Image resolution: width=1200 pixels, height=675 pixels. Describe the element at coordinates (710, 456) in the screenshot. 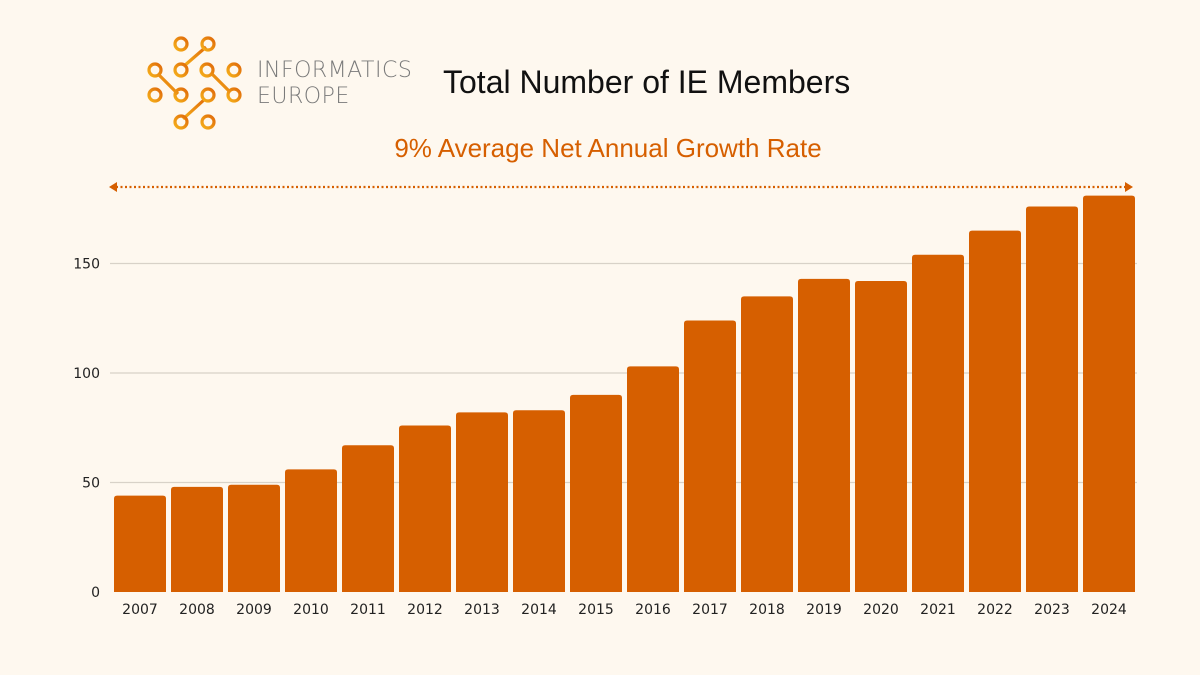

I see `bar-2017` at that location.